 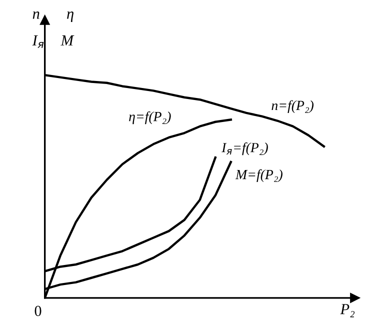 I want to click on text: η, so click(x=70, y=16).